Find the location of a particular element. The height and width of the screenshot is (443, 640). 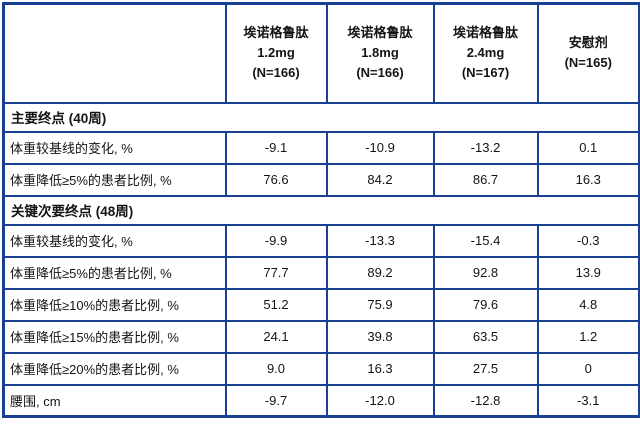

table-row: 体重较基线的变化, % -9.9 -13.3 -15.4 -0.3 is located at coordinates (321, 240).